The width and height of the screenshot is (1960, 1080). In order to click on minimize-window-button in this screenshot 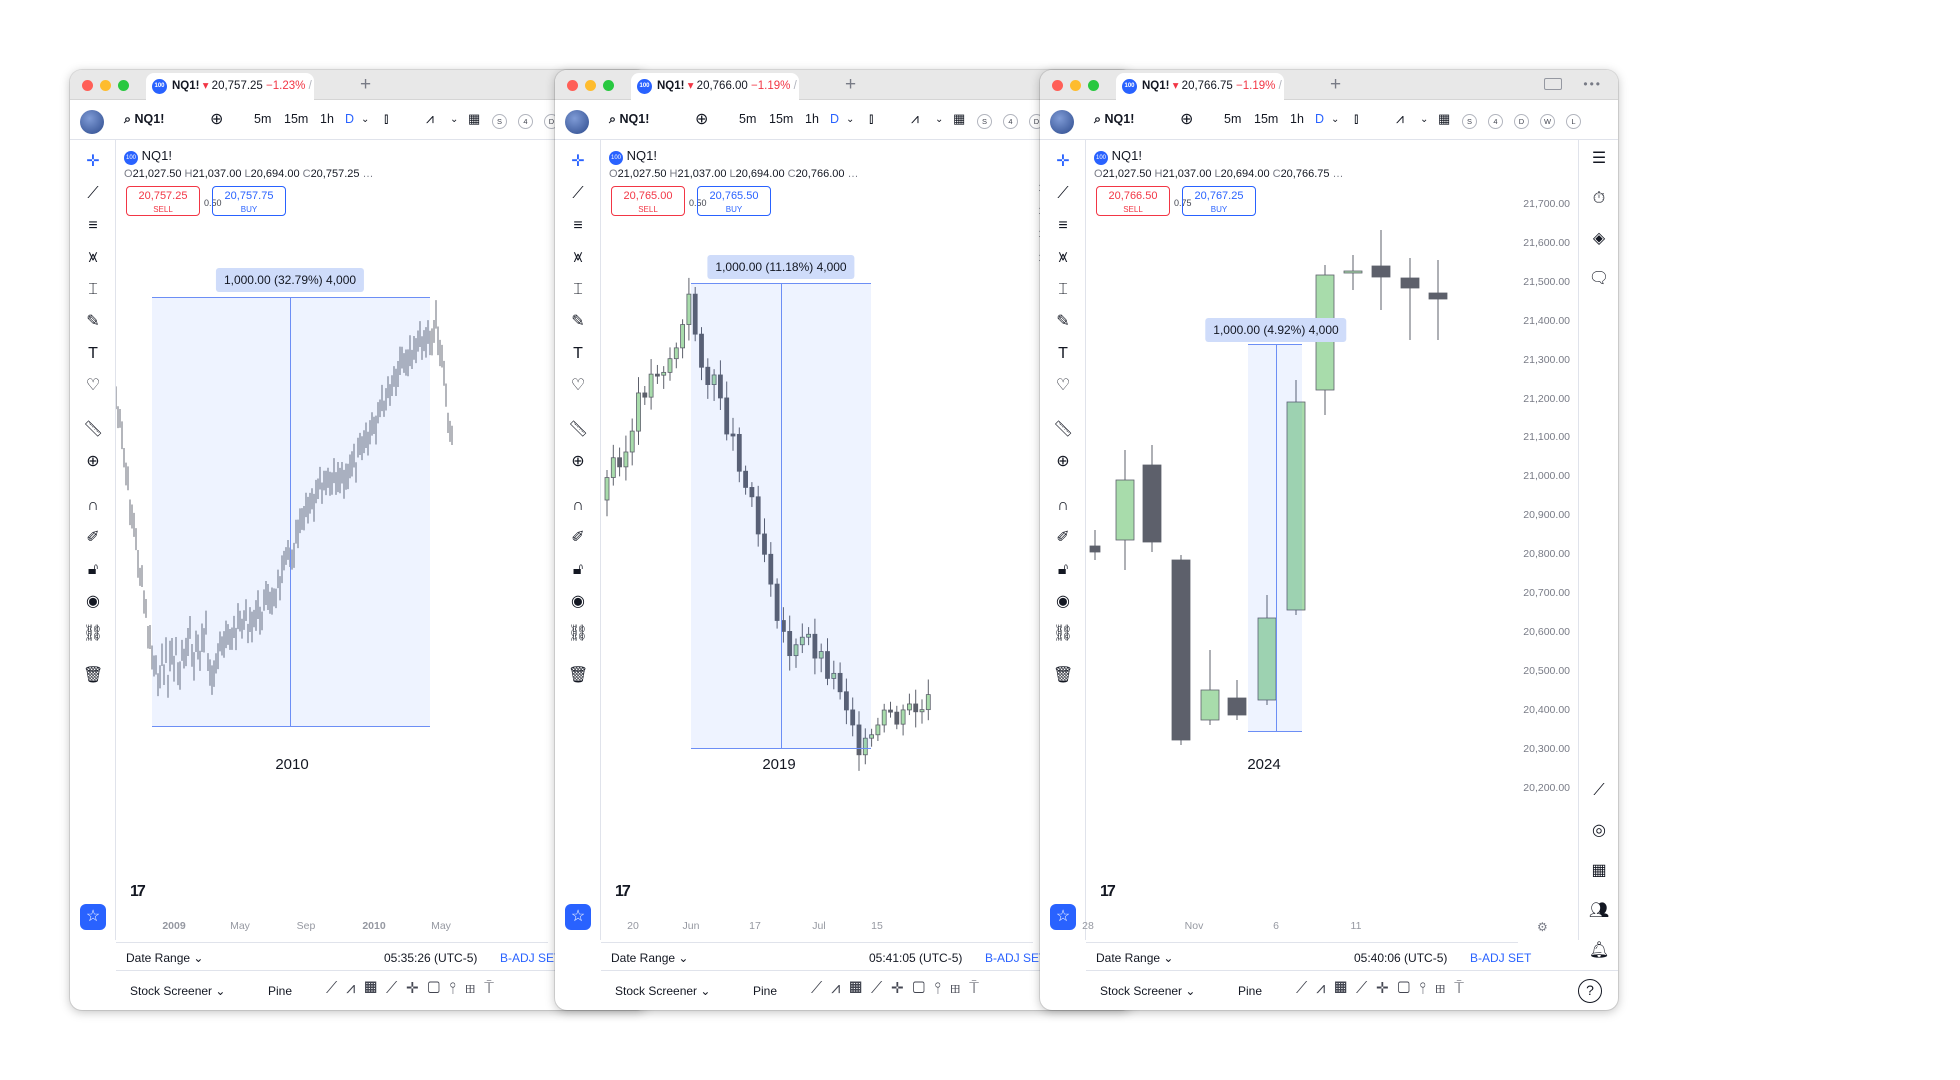, I will do `click(1075, 85)`.